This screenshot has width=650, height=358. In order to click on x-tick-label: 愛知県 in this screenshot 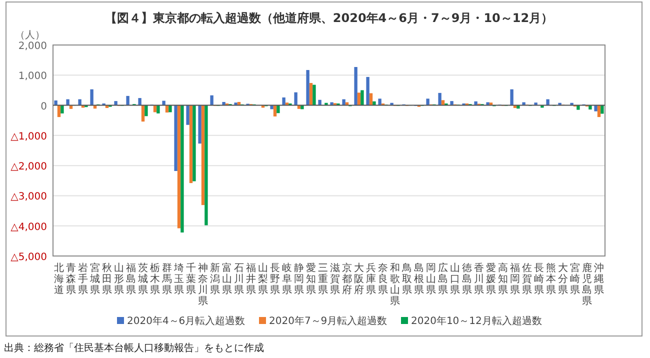, I will do `click(311, 279)`.